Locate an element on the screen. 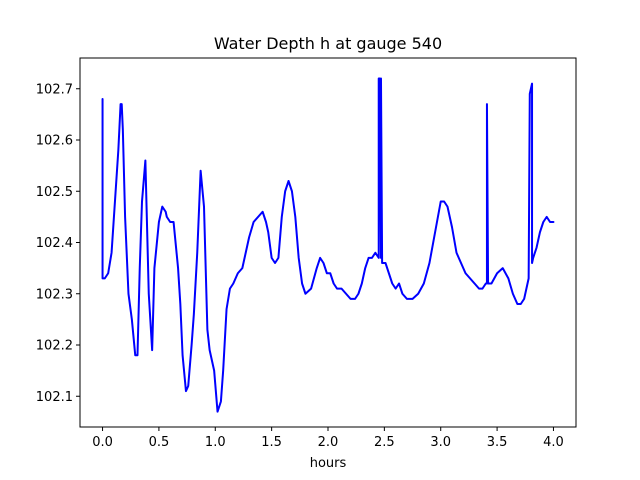  y-tick-label: 102.6 is located at coordinates (54, 141).